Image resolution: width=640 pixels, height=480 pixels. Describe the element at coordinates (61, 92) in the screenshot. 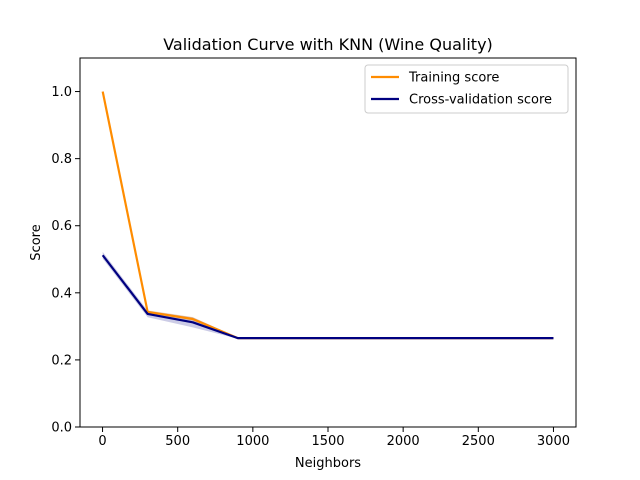

I see `y-tick-label: 1.0` at that location.